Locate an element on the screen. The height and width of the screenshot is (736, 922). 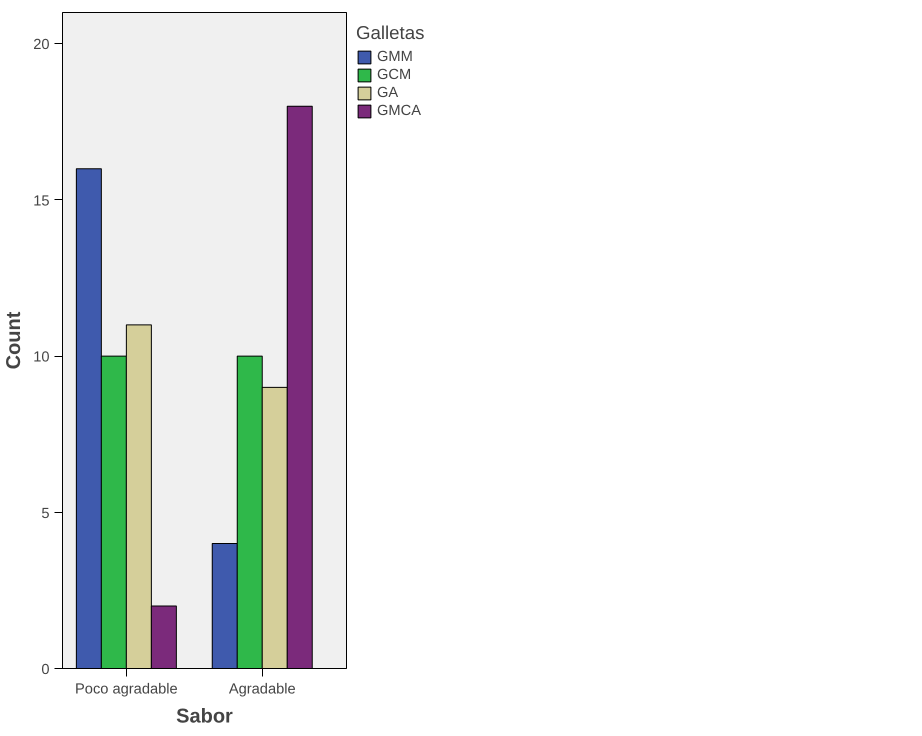
y-tick-label: 0 is located at coordinates (45, 670).